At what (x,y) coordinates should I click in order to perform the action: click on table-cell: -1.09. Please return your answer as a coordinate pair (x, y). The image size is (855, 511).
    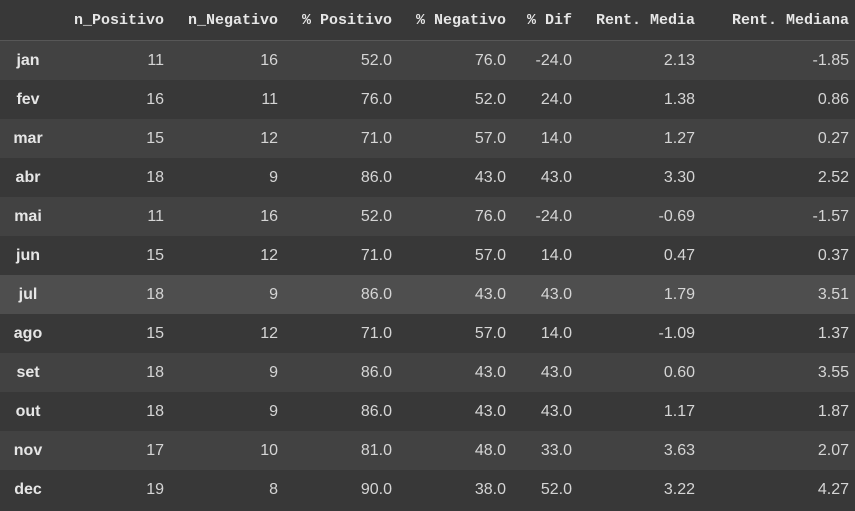
    Looking at the image, I should click on (676, 333).